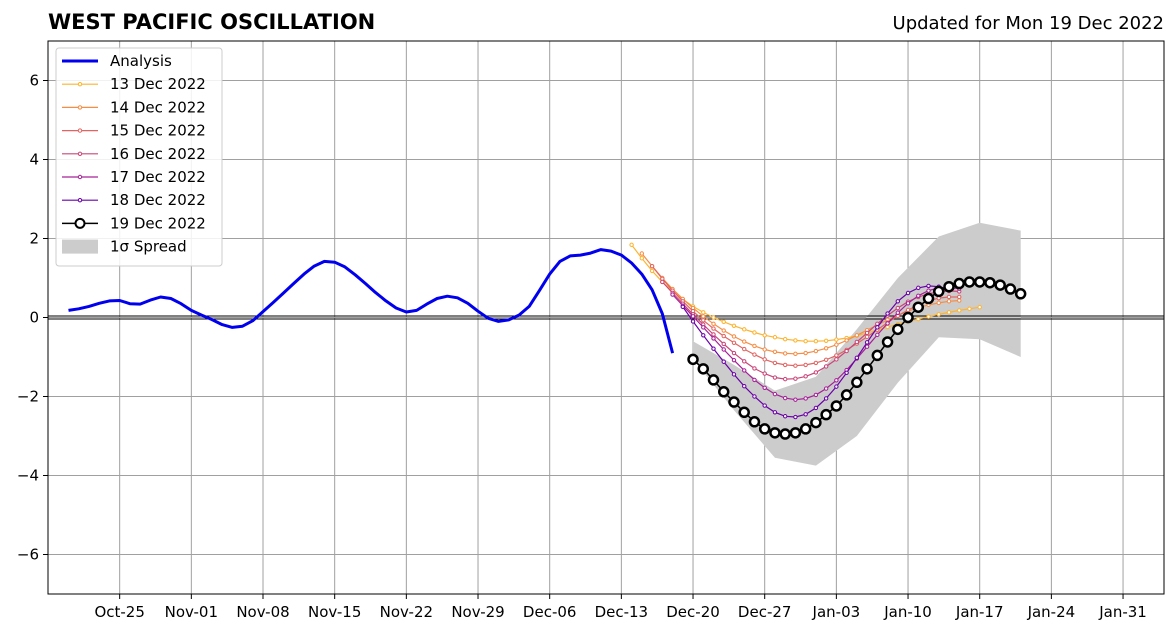 This screenshot has height=633, width=1176. Describe the element at coordinates (80, 246) in the screenshot. I see `legend-swatch` at that location.